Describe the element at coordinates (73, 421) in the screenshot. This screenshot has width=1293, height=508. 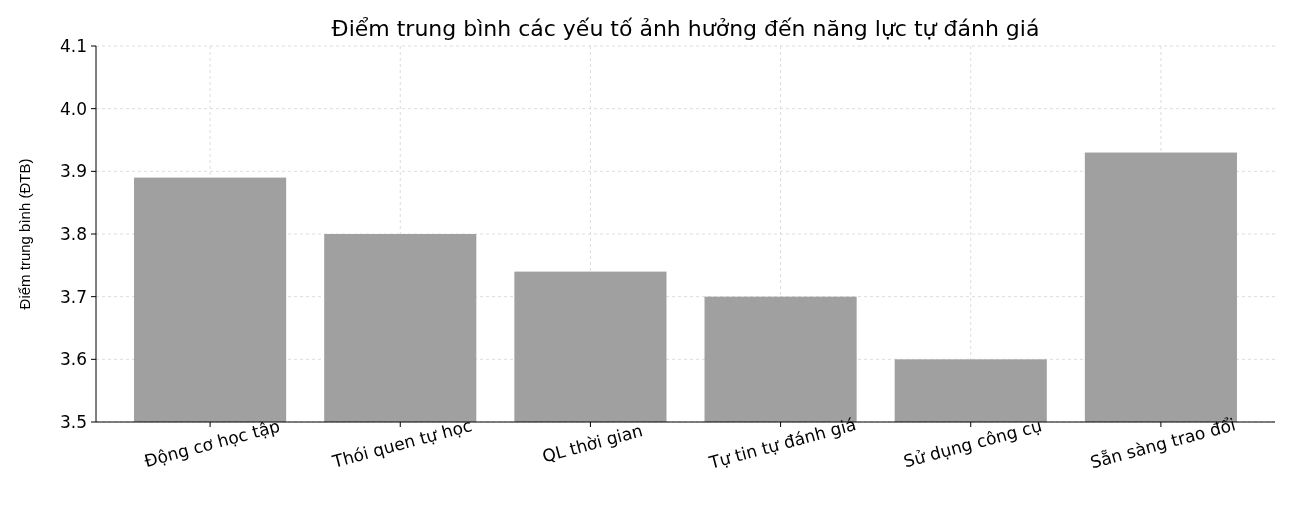
I see `y-tick-label: 3.5` at that location.